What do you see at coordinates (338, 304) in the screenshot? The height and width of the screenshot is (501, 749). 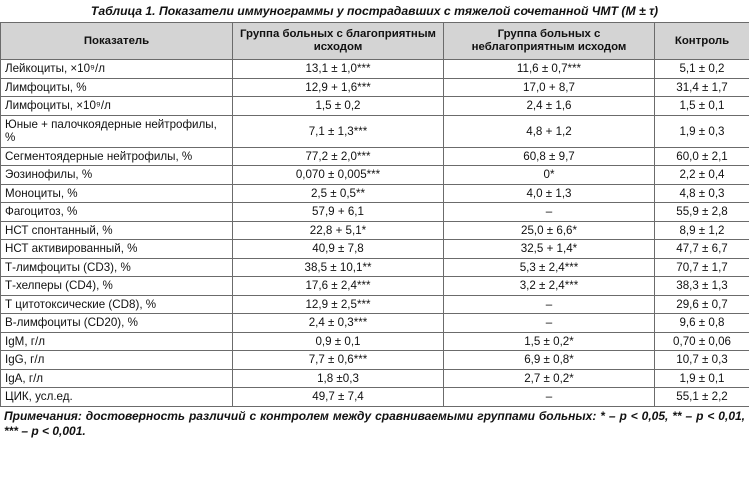 I see `row-favorable-cell: 12,9 ± 2,5***` at bounding box center [338, 304].